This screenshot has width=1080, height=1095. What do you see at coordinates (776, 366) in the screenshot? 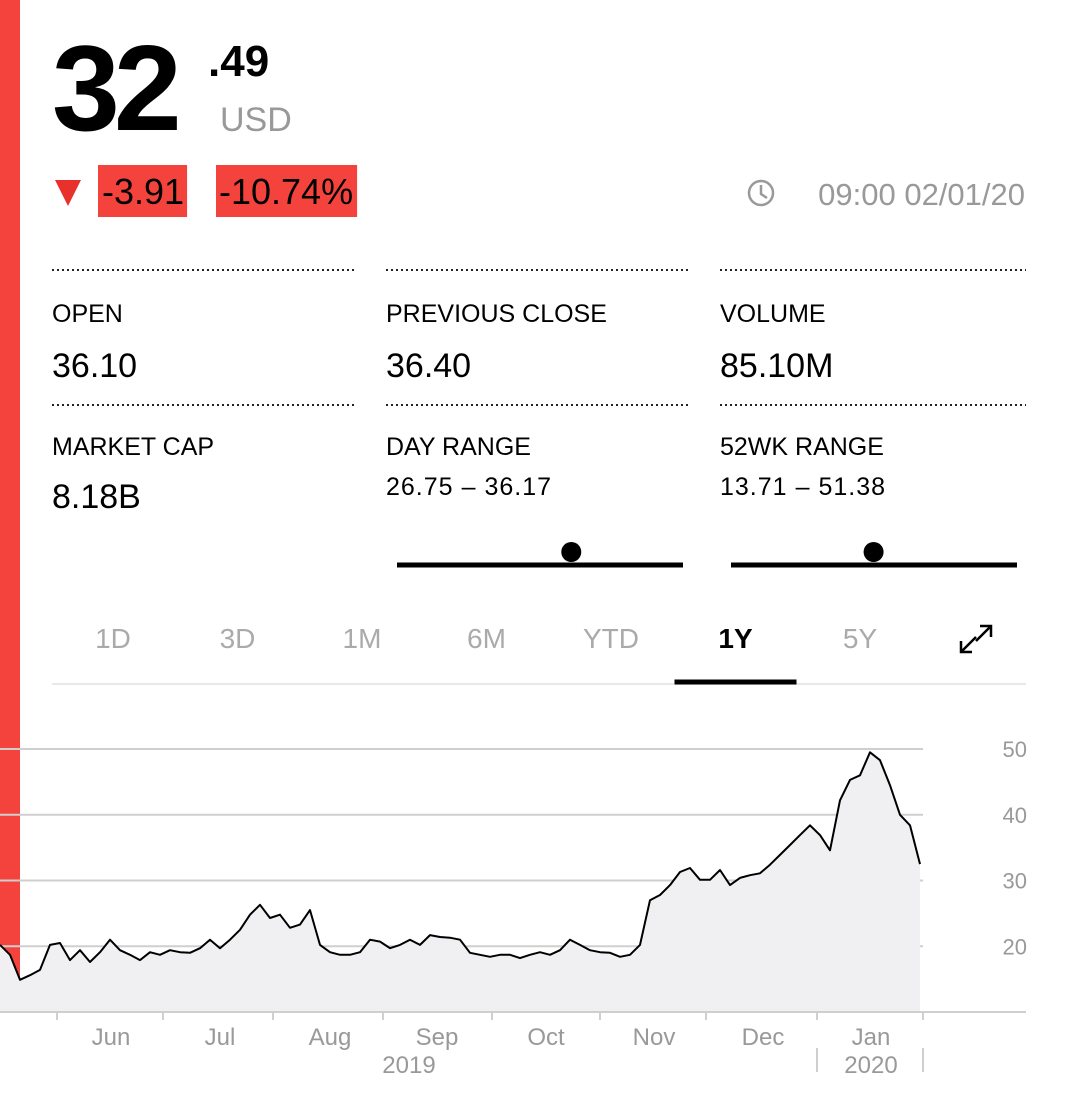
I see `stat-value: 85.10M` at bounding box center [776, 366].